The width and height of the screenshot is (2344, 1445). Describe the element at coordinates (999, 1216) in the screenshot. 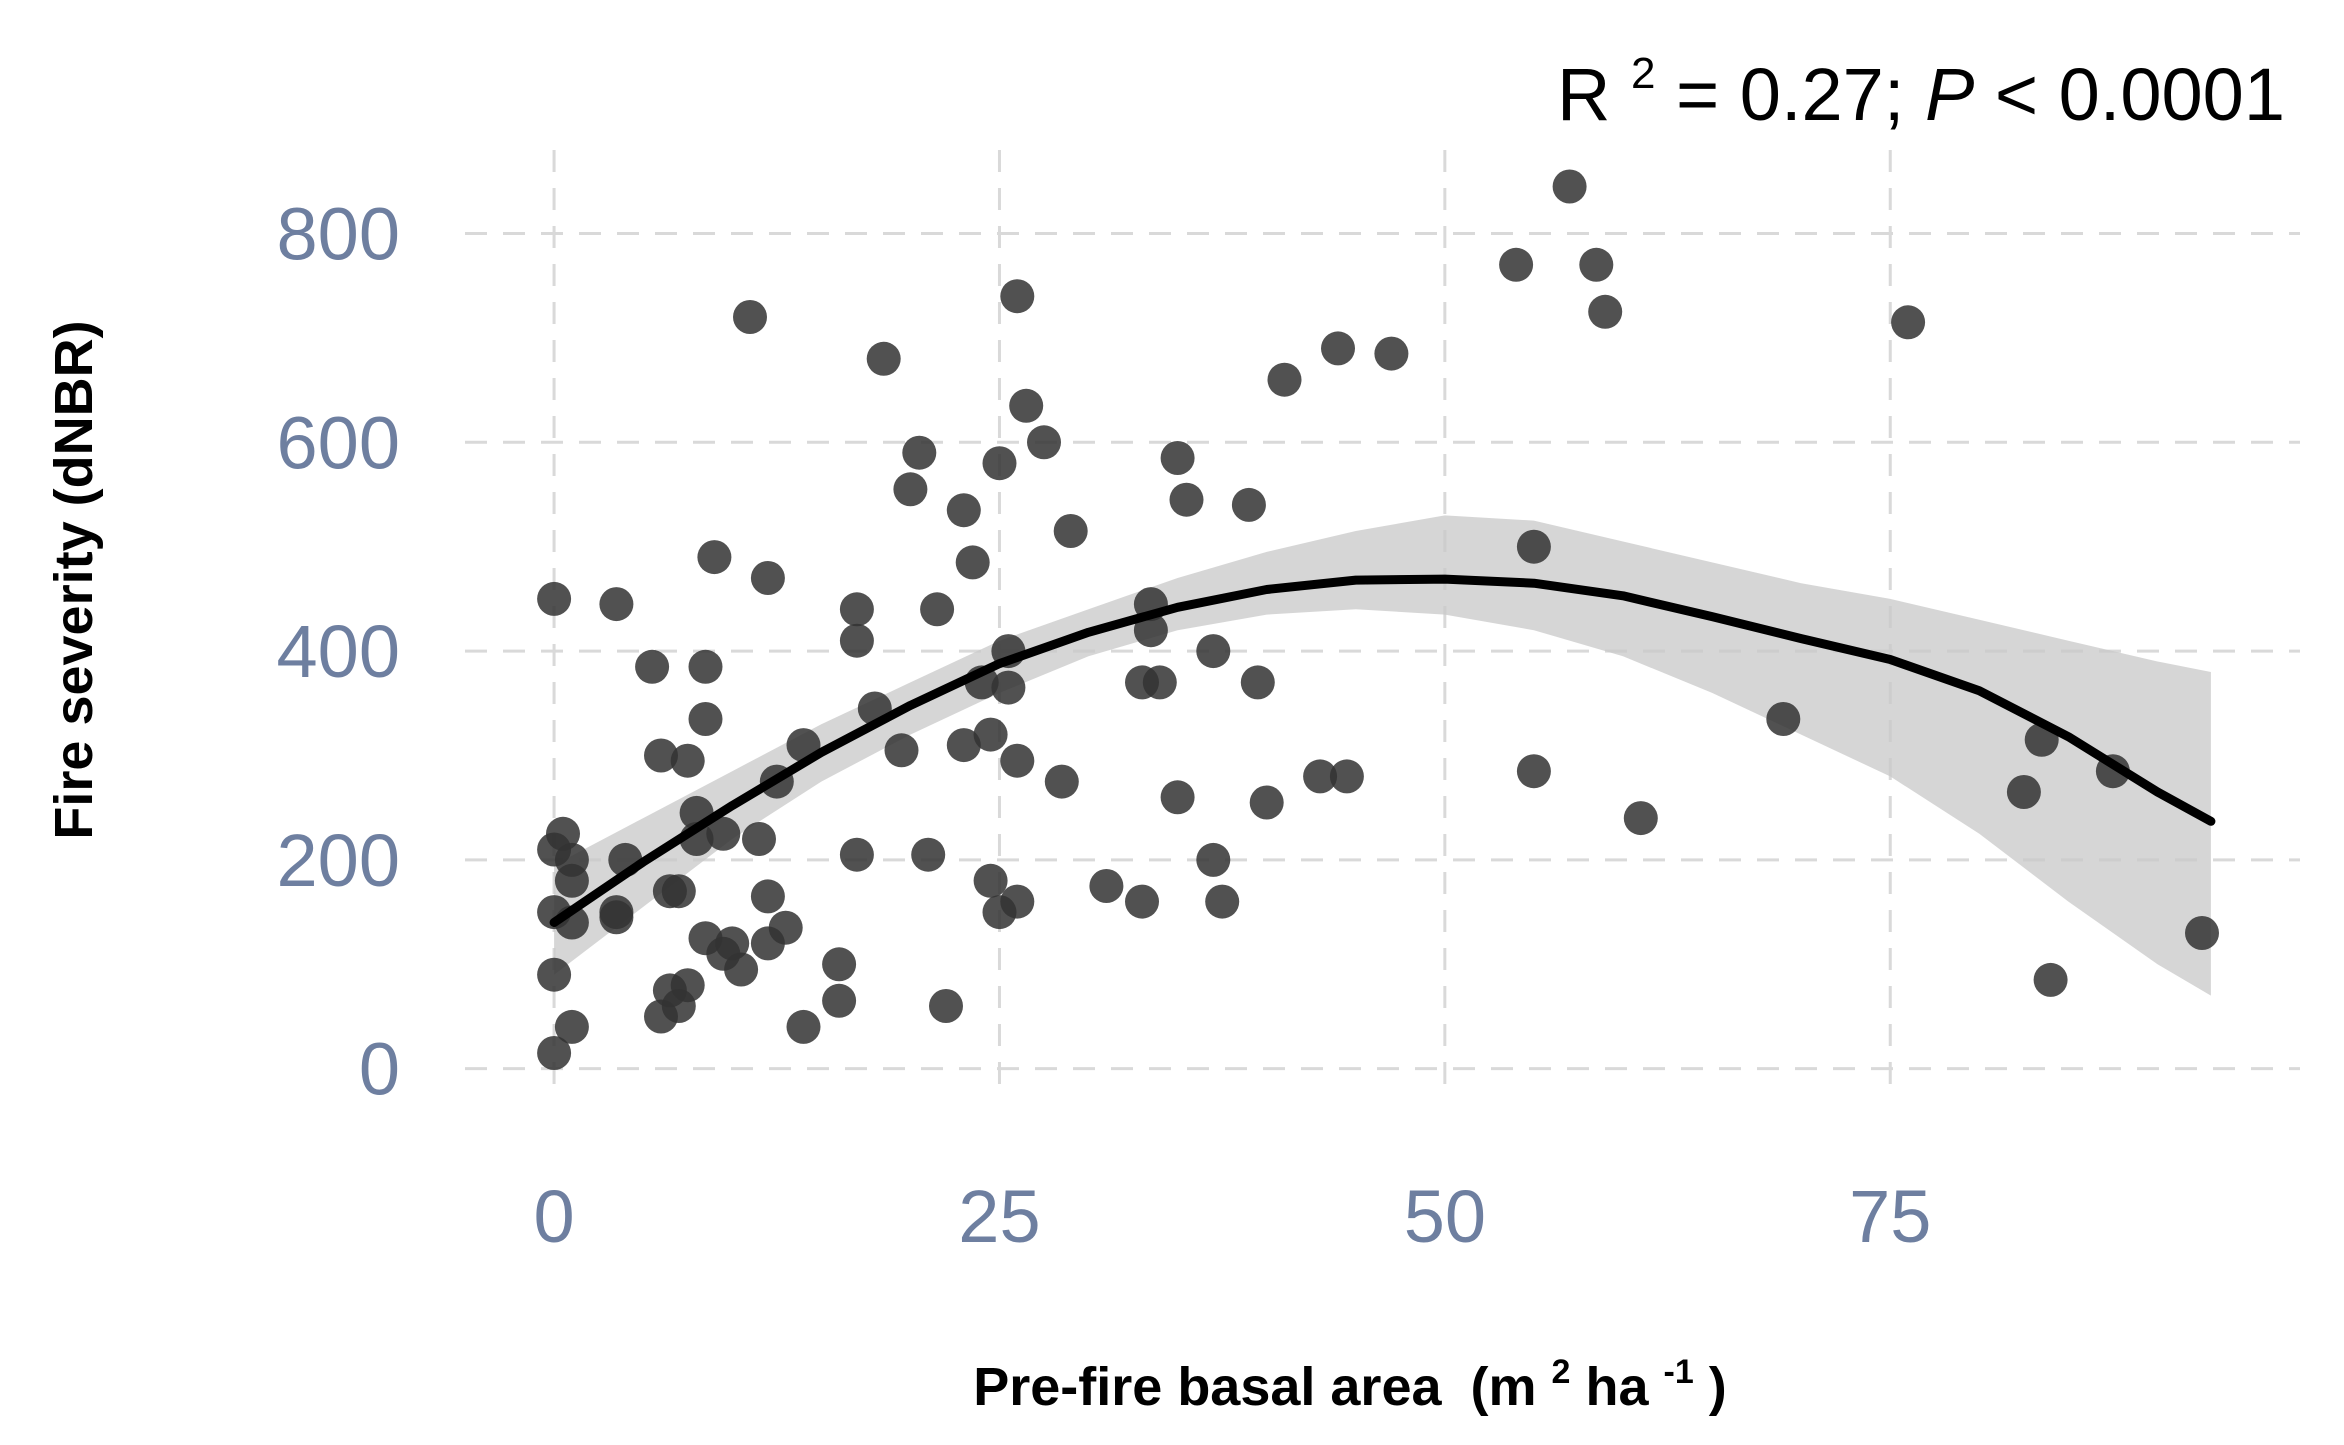

I see `x-tick-label: 25` at that location.